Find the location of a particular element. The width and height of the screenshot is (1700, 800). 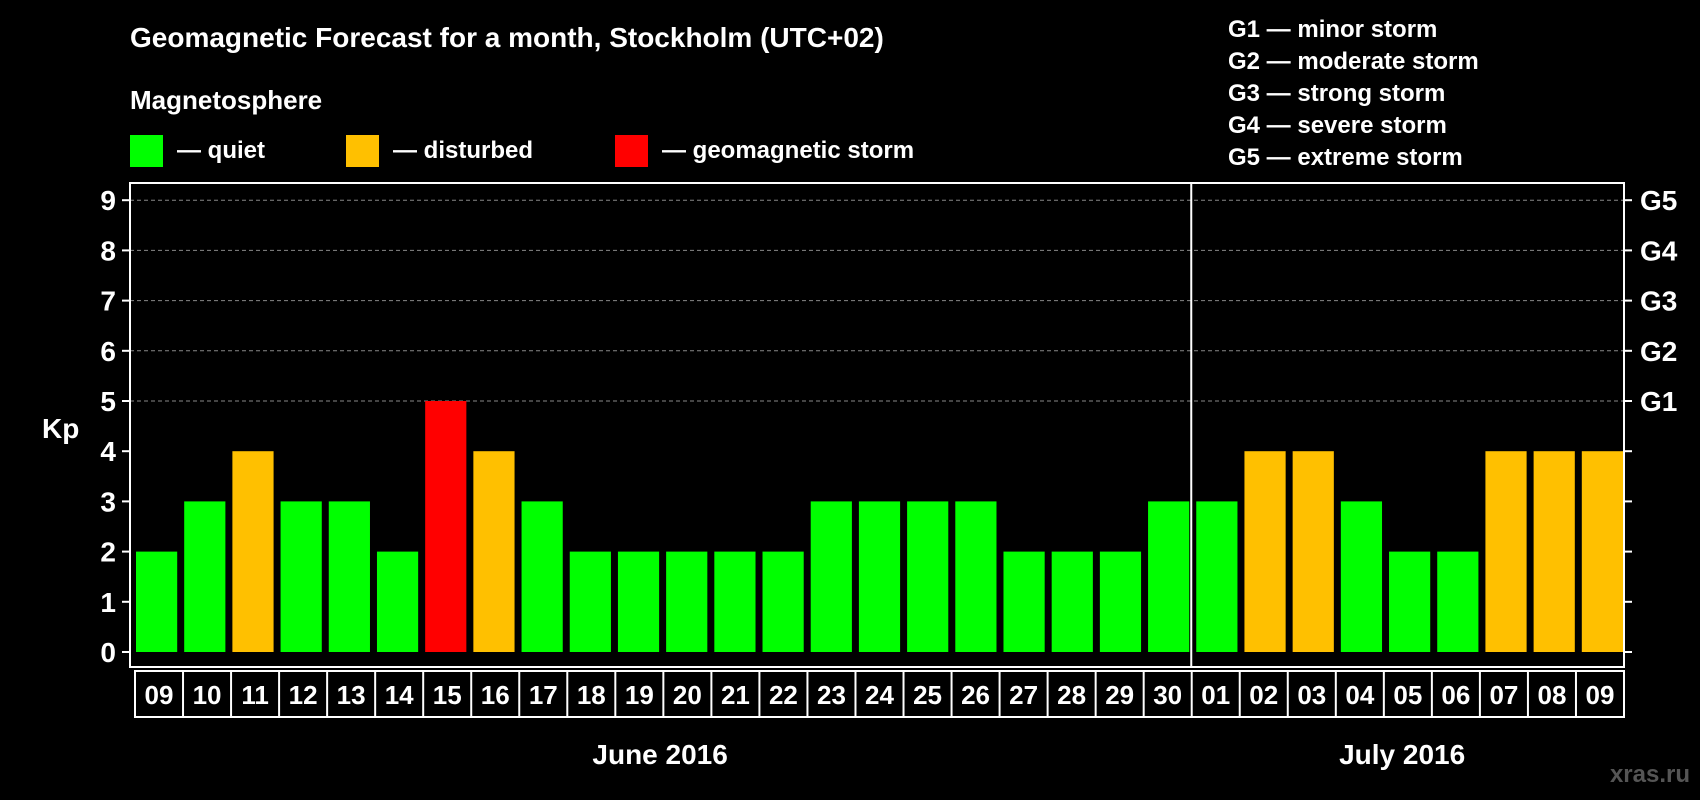

month-label-june: June 2016 is located at coordinates (659, 754).